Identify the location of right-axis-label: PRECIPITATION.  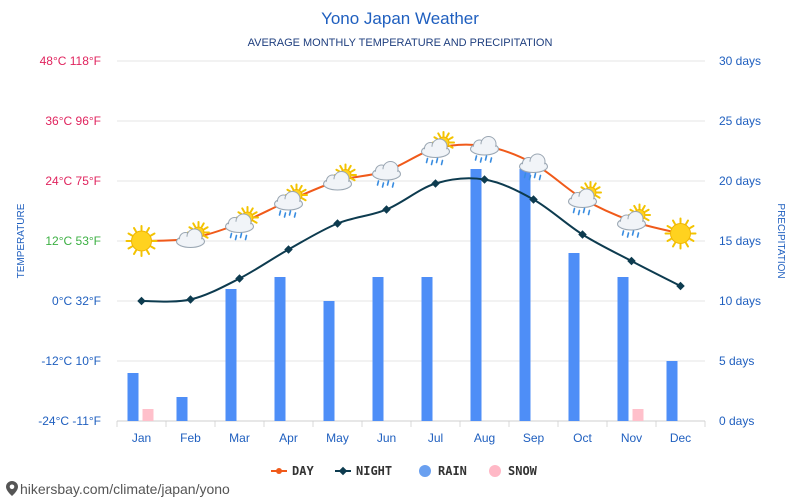
(780, 240).